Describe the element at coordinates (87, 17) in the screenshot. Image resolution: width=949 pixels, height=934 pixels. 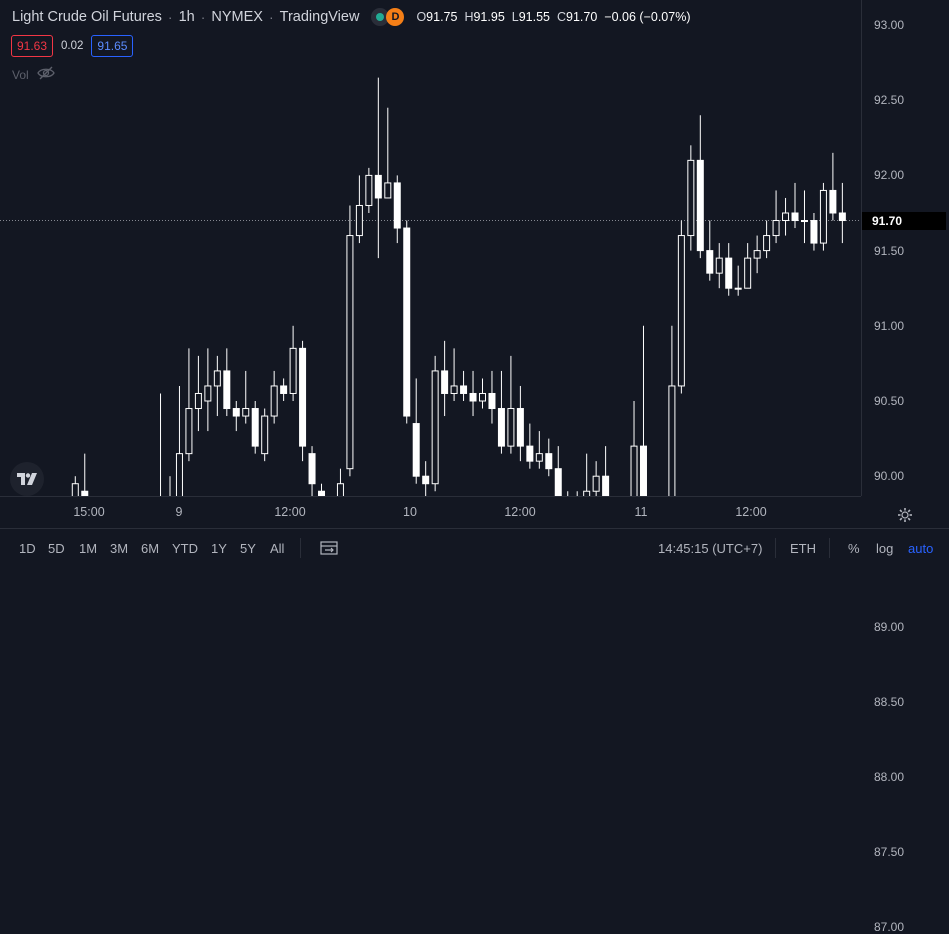
I see `symbol-title: Light Crude Oil Futures` at that location.